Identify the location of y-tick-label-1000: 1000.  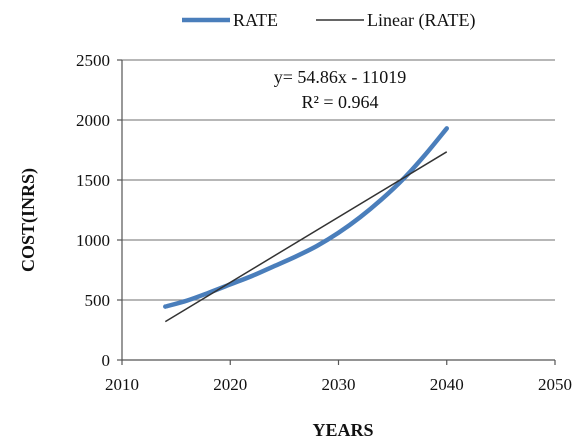
(93, 240).